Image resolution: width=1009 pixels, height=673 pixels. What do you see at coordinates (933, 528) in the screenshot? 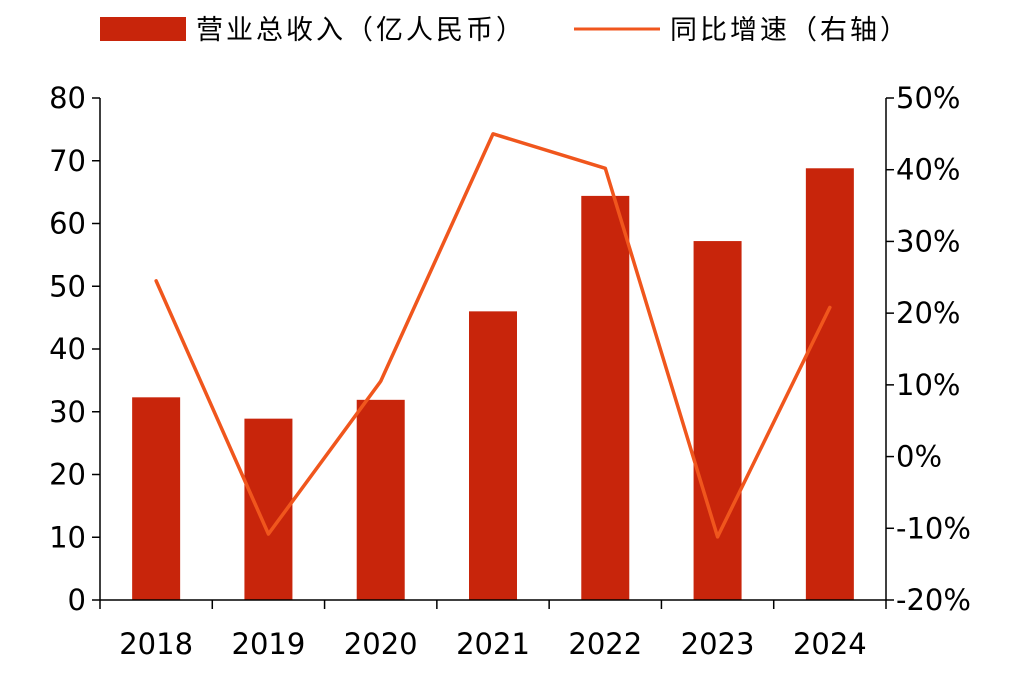
I see `y-right-tick-label: -10%` at bounding box center [933, 528].